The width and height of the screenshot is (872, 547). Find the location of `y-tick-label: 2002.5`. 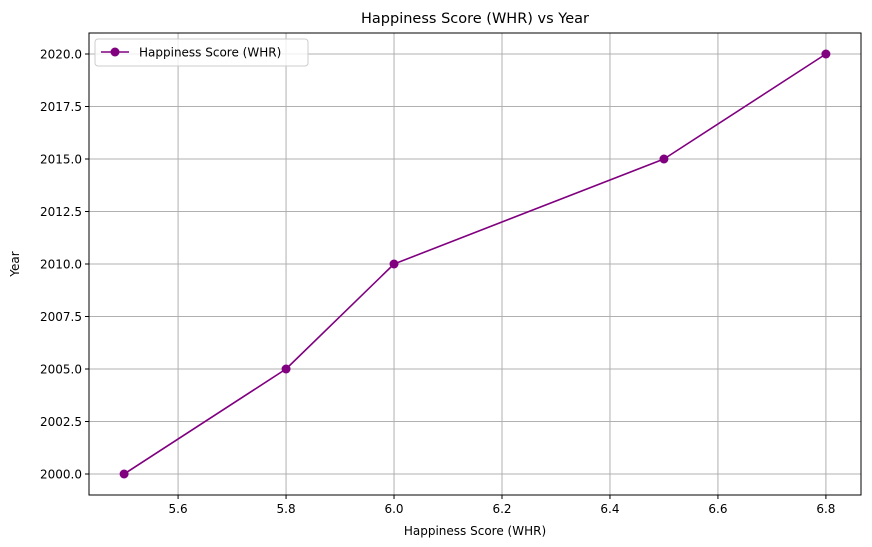

y-tick-label: 2002.5 is located at coordinates (61, 422).